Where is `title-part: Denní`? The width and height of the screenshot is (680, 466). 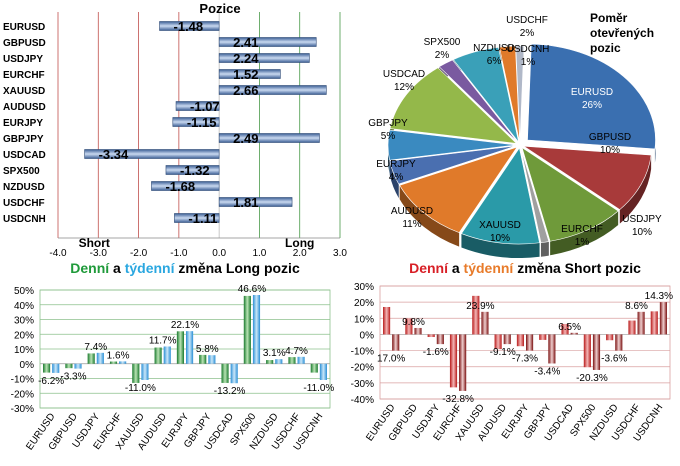
title-part: Denní is located at coordinates (429, 268).